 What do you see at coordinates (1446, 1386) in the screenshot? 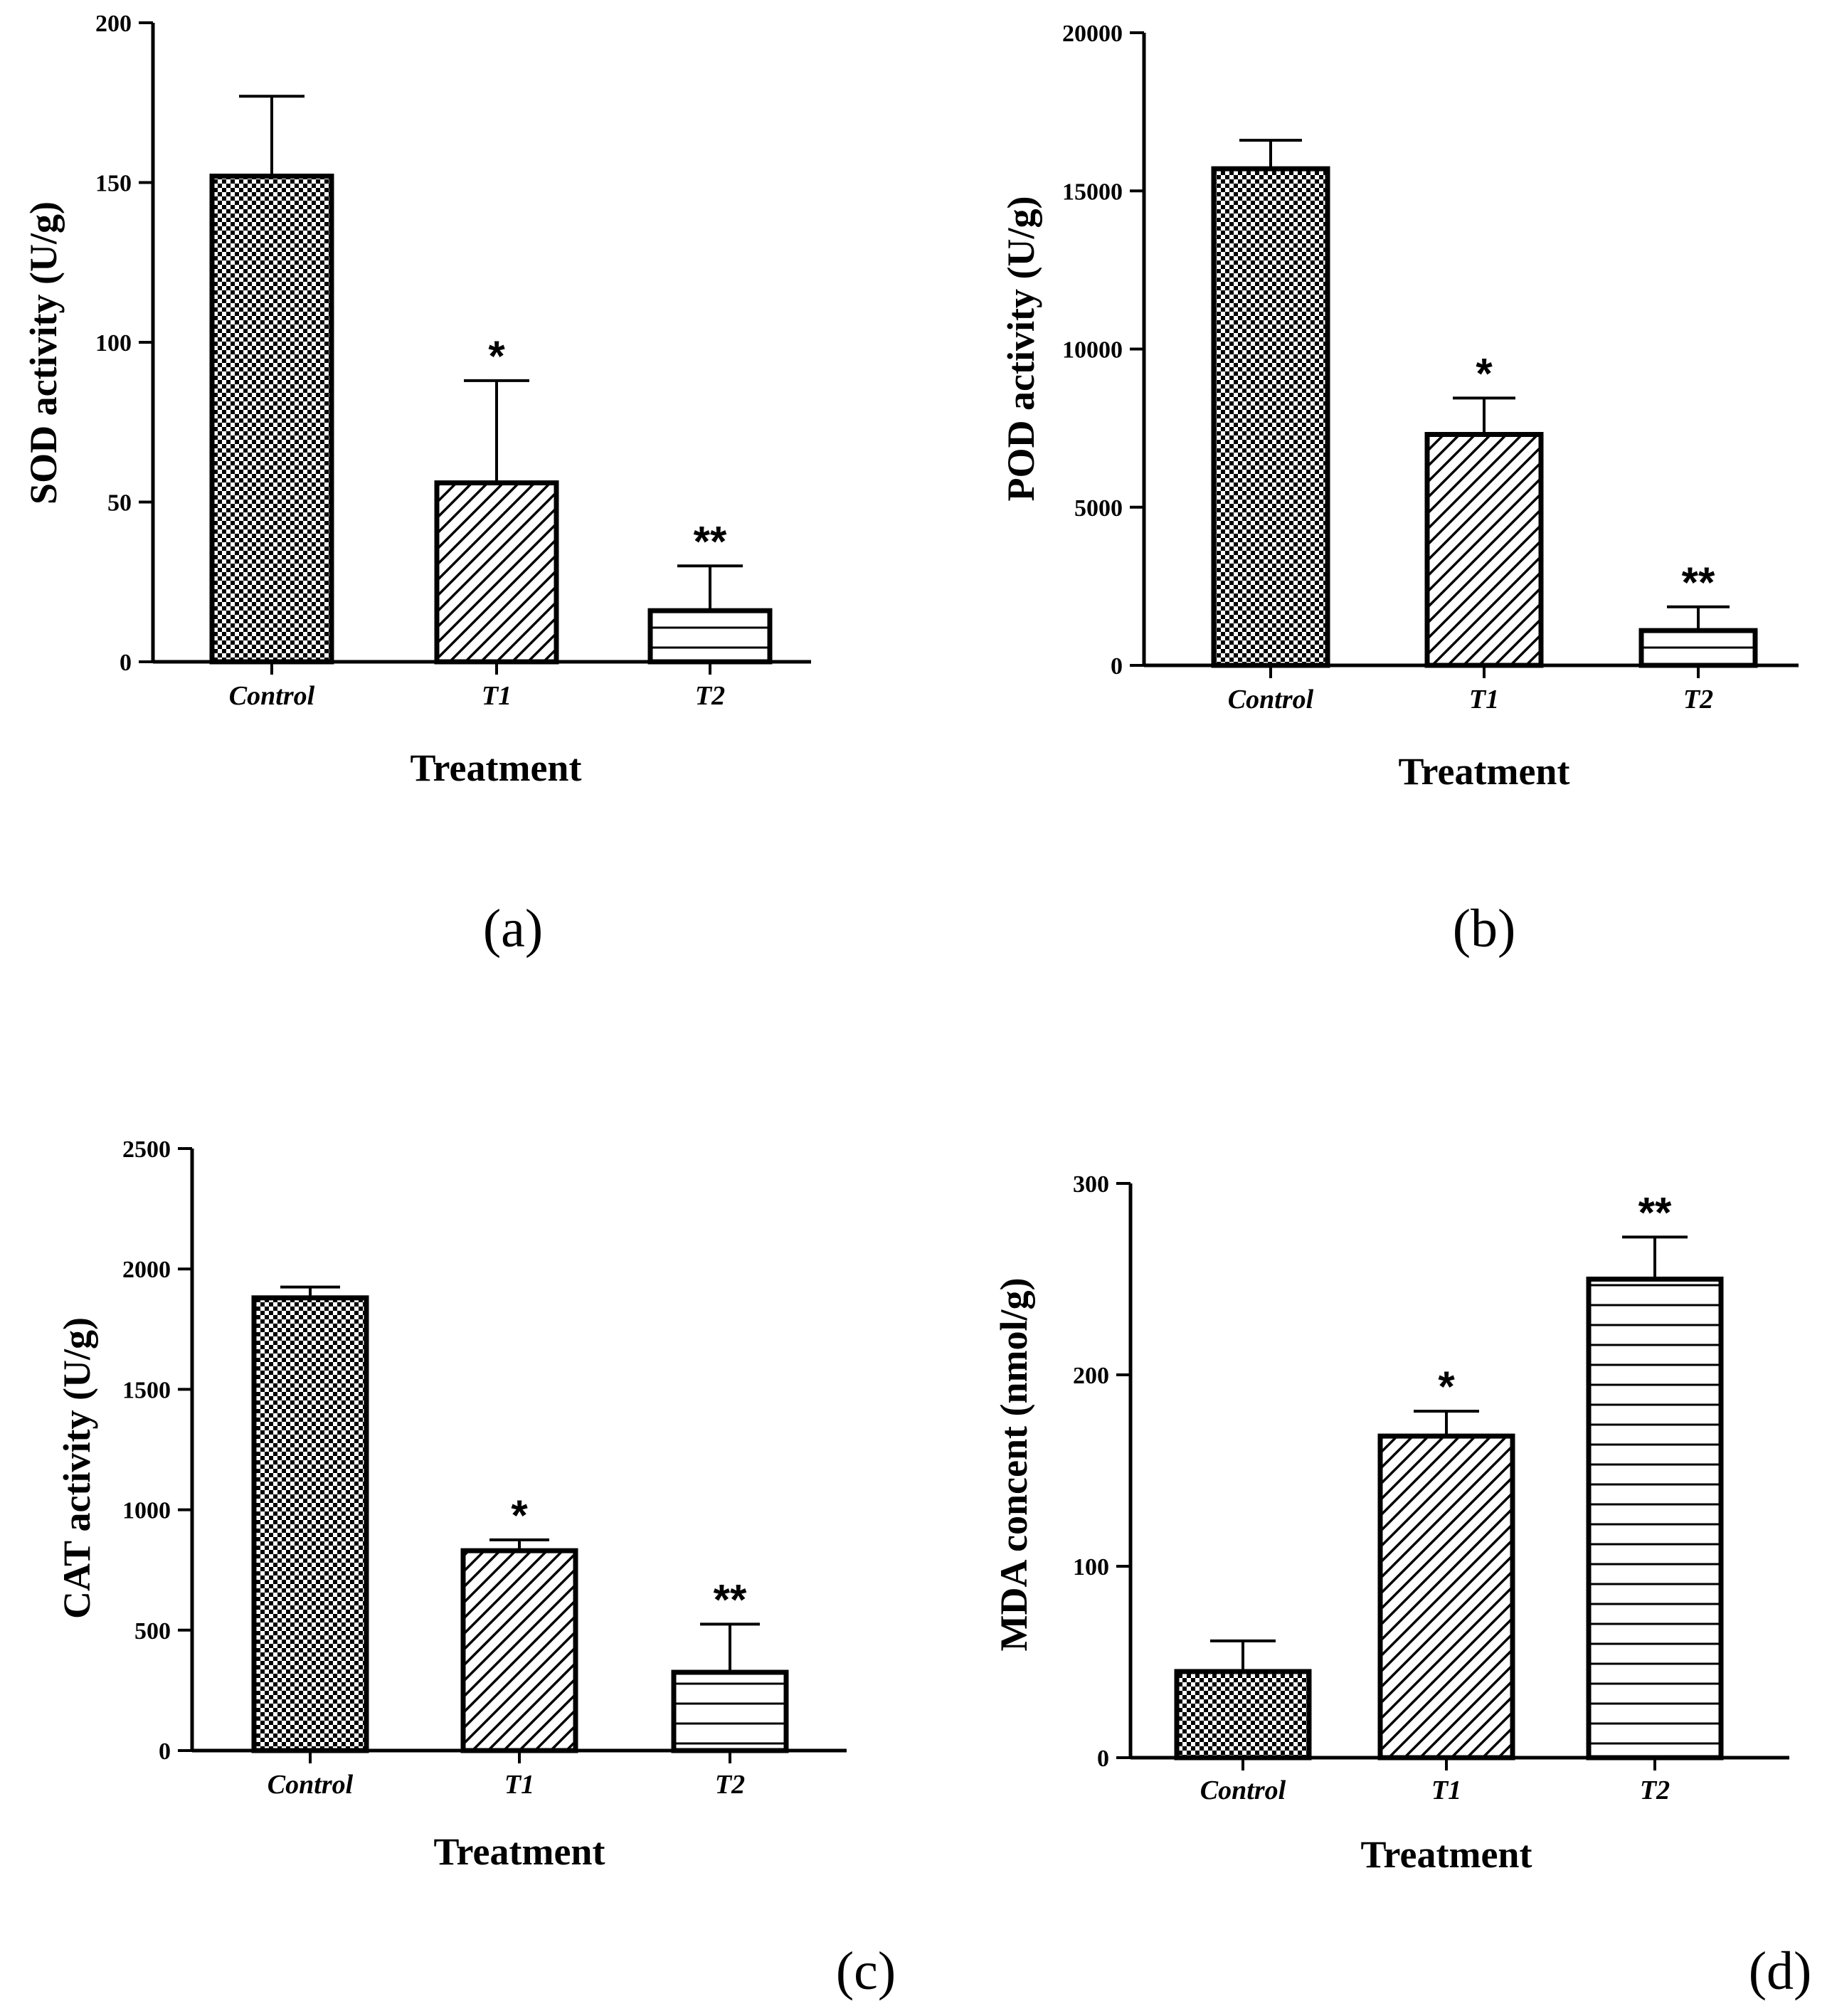
I see `panel-d-significance-label: *` at bounding box center [1446, 1386].